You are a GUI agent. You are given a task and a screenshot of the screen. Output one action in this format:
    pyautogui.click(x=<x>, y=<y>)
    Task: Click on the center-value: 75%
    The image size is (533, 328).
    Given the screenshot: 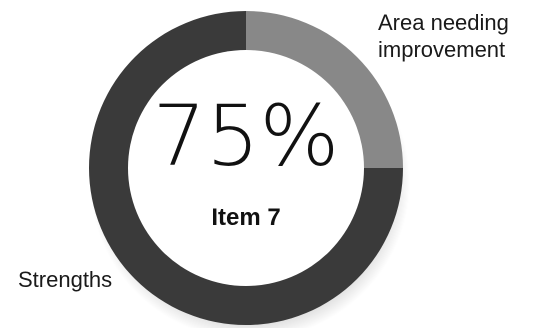 What is the action you would take?
    pyautogui.click(x=246, y=136)
    